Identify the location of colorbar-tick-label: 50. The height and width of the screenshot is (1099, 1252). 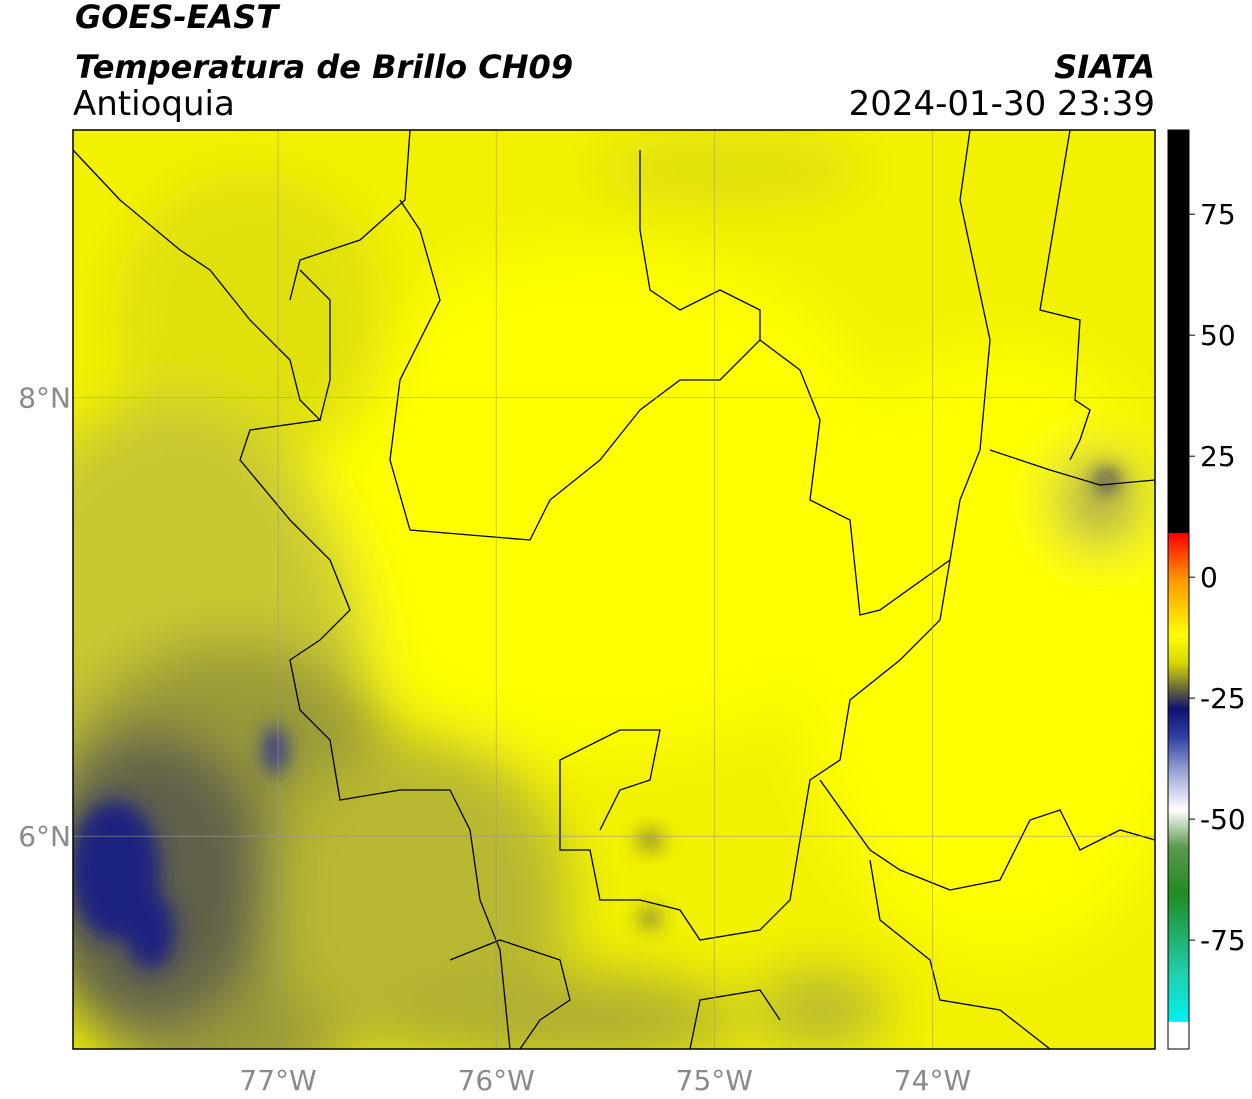
(1218, 335).